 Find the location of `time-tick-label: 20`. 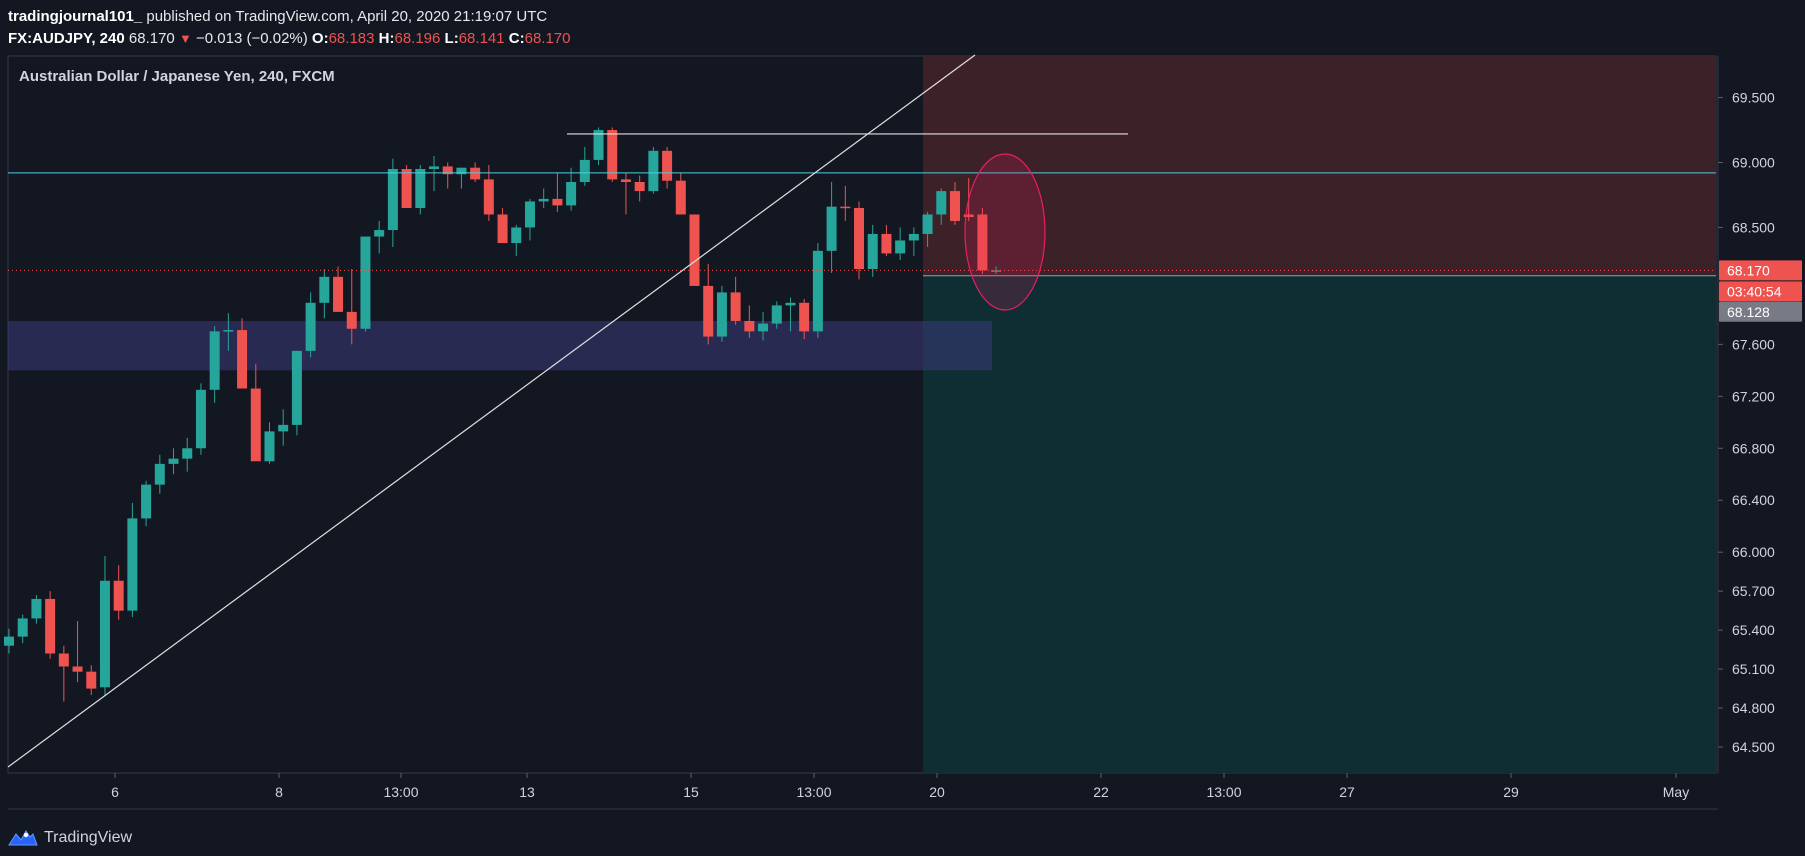

time-tick-label: 20 is located at coordinates (937, 792).